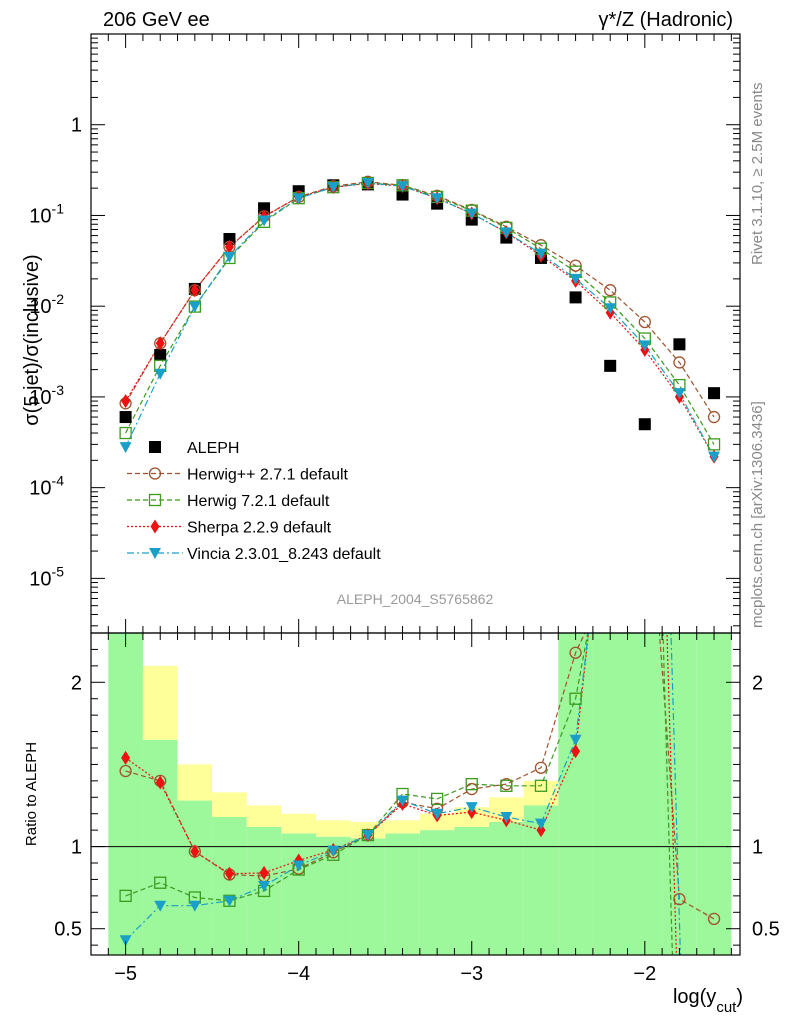 This screenshot has width=786, height=1024. Describe the element at coordinates (258, 501) in the screenshot. I see `legend-label-2: Herwig 7.2.1 default` at that location.